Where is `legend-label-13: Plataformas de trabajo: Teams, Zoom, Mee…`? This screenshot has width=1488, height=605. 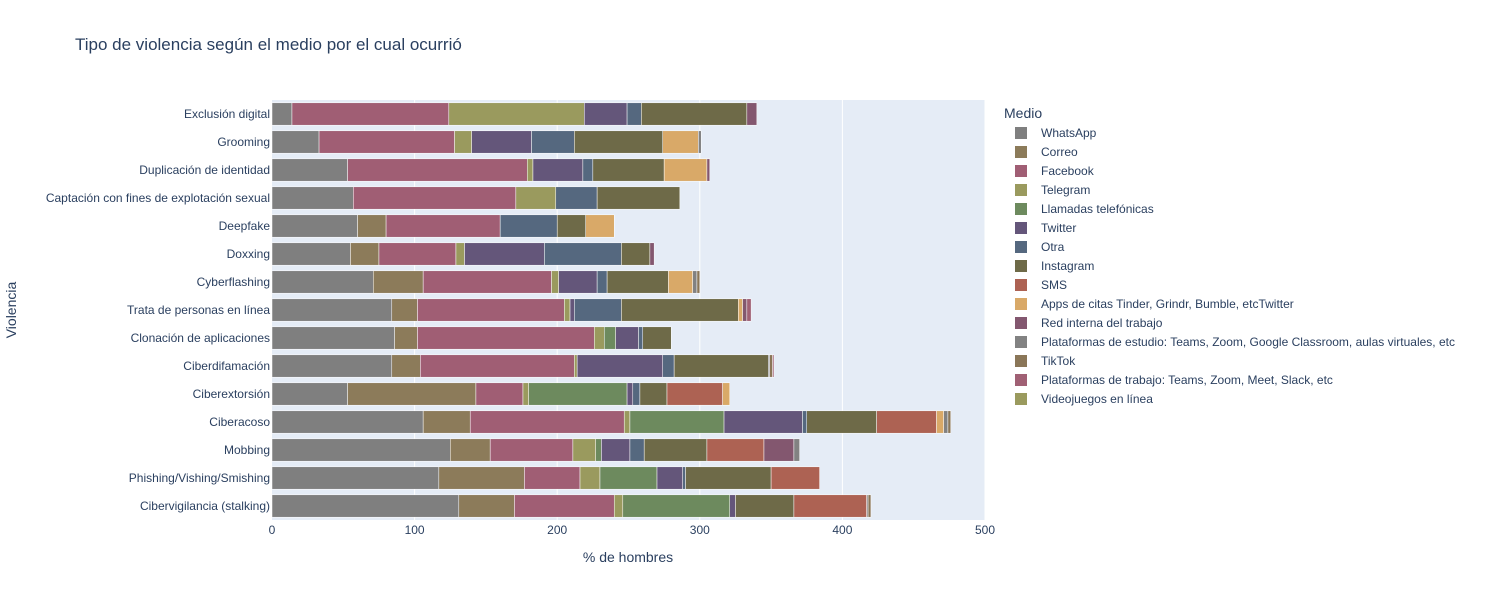 legend-label-13: Plataformas de trabajo: Teams, Zoom, Mee… is located at coordinates (1187, 380).